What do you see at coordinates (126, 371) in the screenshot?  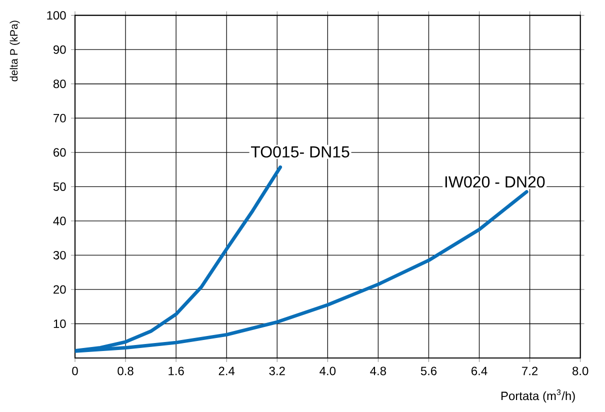 I see `x-tick-label: 0.8` at bounding box center [126, 371].